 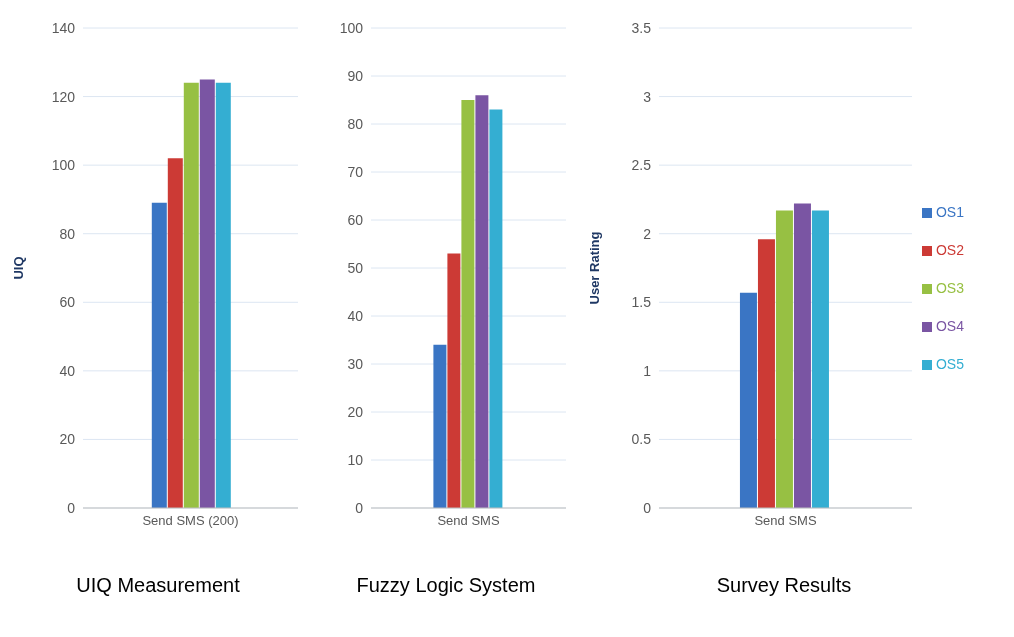 I want to click on legend-label: OS4, so click(x=949, y=326).